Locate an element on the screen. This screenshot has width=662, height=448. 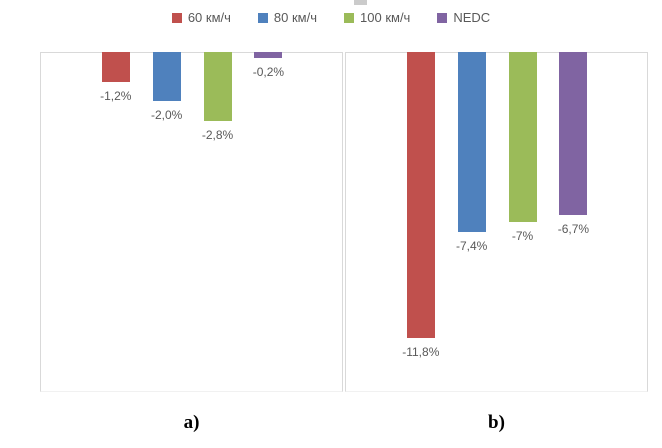
bar-b-100 км/ч is located at coordinates (522, 137).